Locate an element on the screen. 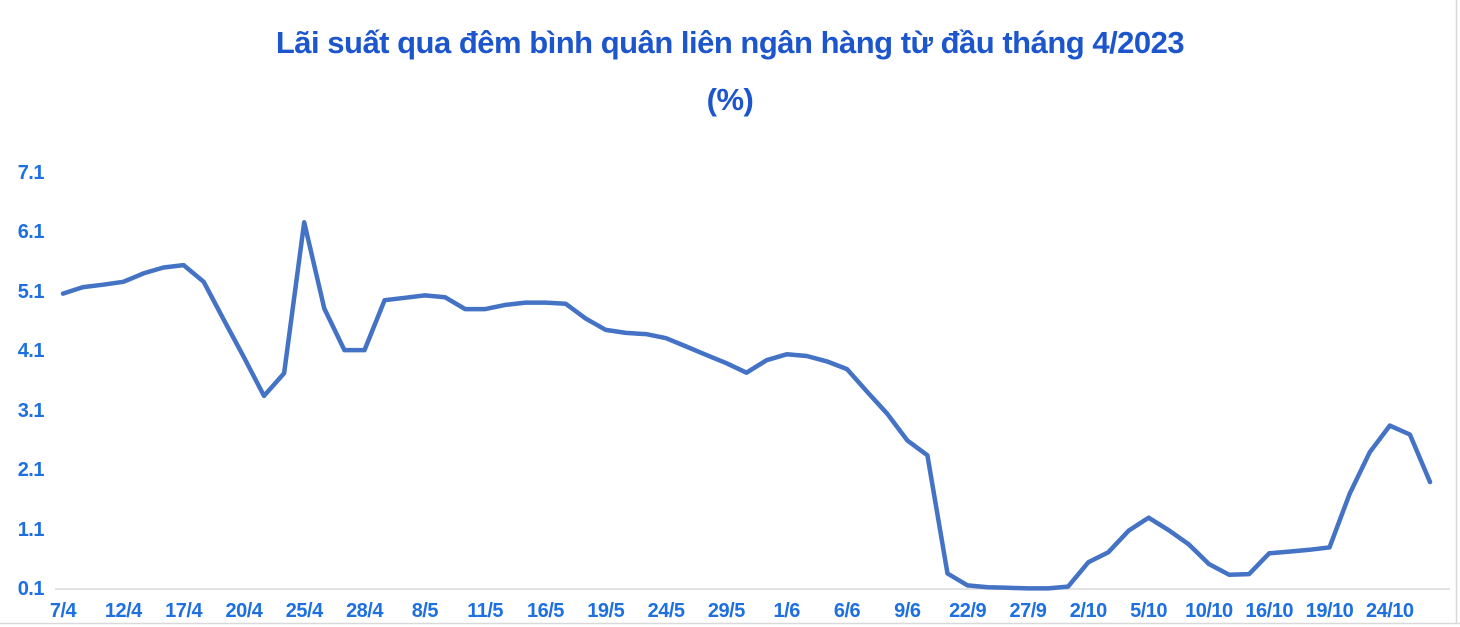 The image size is (1460, 627). x-tick-label: 19/10 is located at coordinates (1329, 611).